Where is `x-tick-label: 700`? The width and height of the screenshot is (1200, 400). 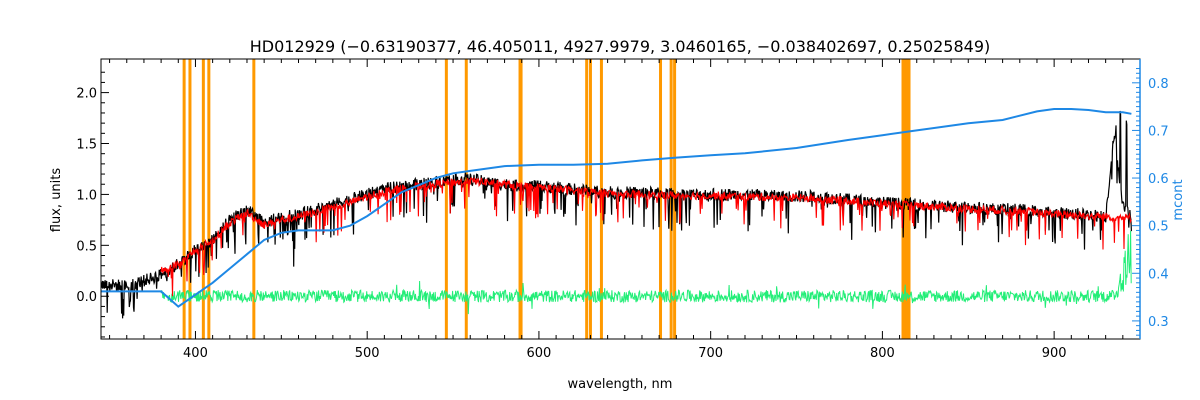
x-tick-label: 700 is located at coordinates (710, 353).